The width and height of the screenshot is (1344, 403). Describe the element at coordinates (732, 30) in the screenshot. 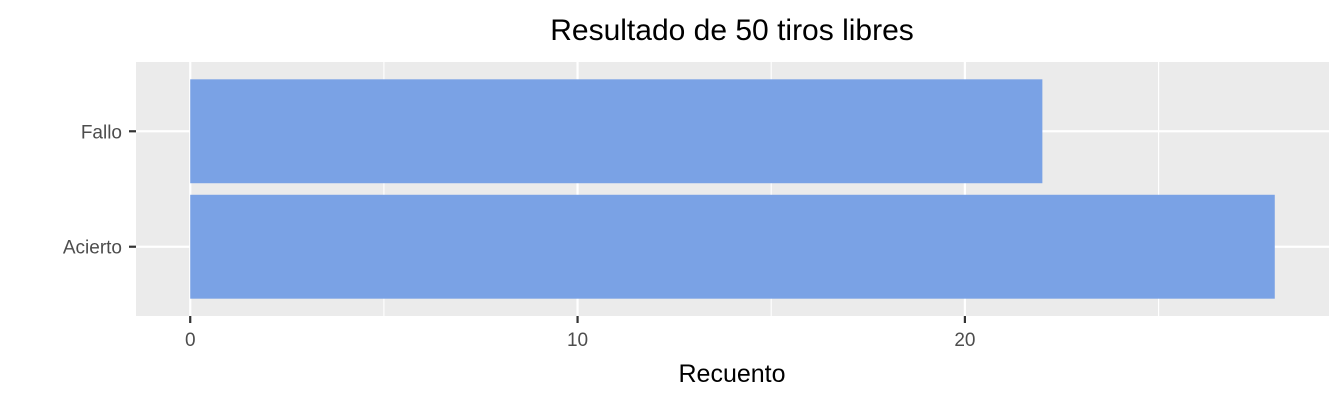

I see `chart-title: Resultado de 50 tiros libres` at that location.